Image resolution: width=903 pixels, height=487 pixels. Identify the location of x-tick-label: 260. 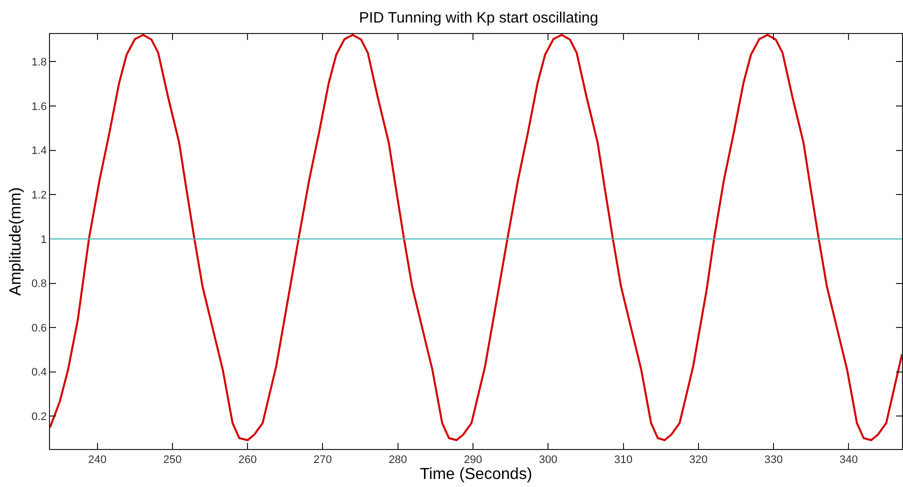
(247, 460).